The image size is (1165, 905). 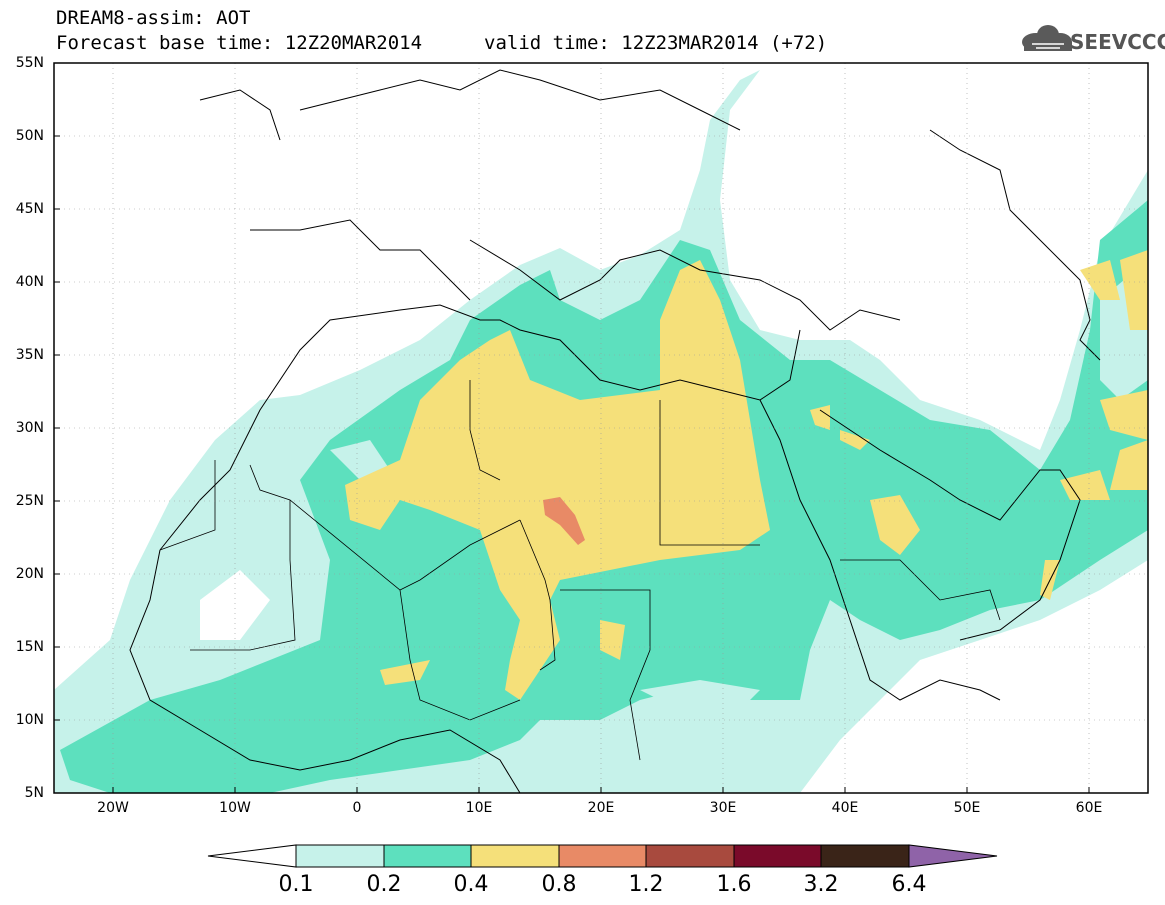 What do you see at coordinates (646, 884) in the screenshot?
I see `colorbar-label: 1.2` at bounding box center [646, 884].